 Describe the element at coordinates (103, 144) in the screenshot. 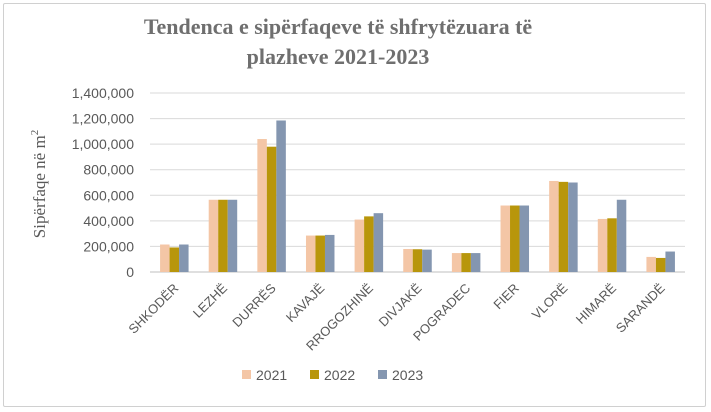

I see `y-tick-label: 1,000,000` at that location.